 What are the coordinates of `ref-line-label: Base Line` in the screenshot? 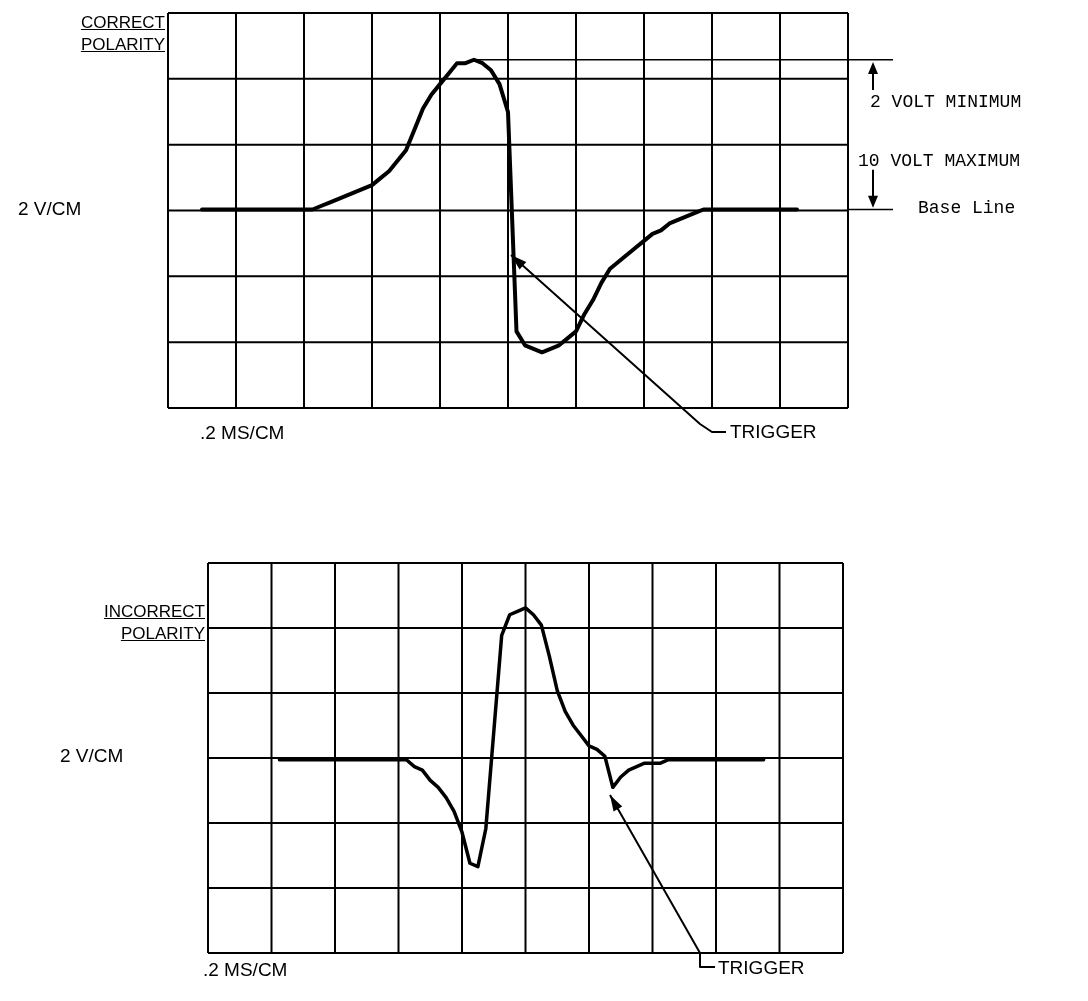 It's located at (967, 208).